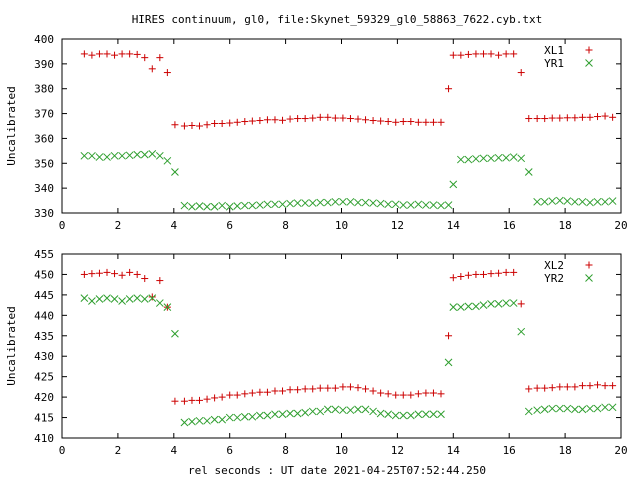  Describe the element at coordinates (564, 225) in the screenshot. I see `x-tick-label: 18` at that location.